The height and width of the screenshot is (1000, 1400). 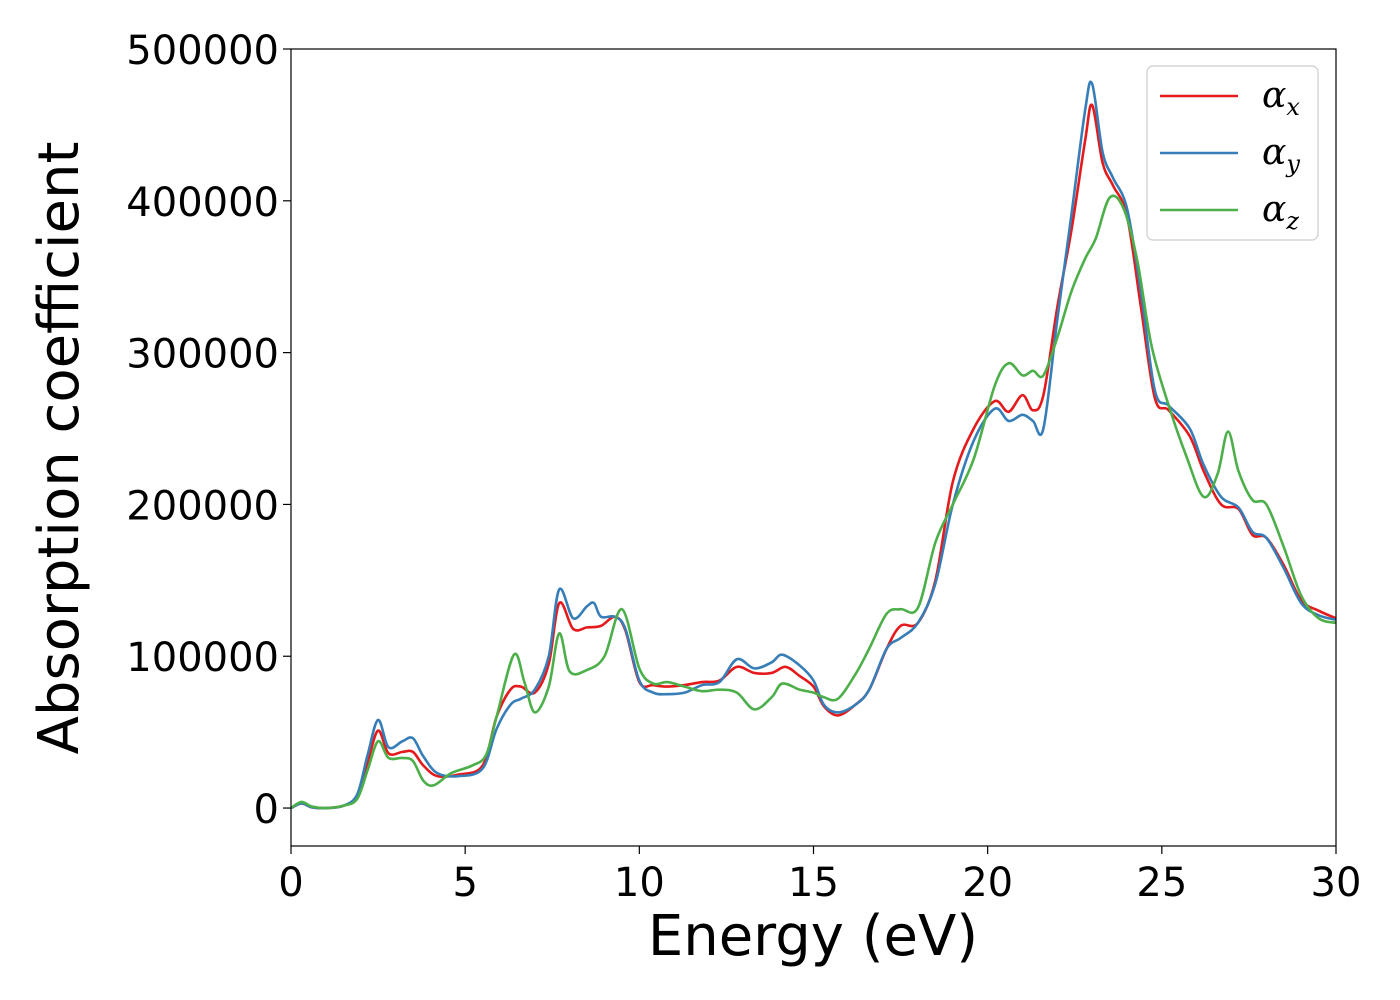 What do you see at coordinates (813, 883) in the screenshot?
I see `x-tick-label: 15` at bounding box center [813, 883].